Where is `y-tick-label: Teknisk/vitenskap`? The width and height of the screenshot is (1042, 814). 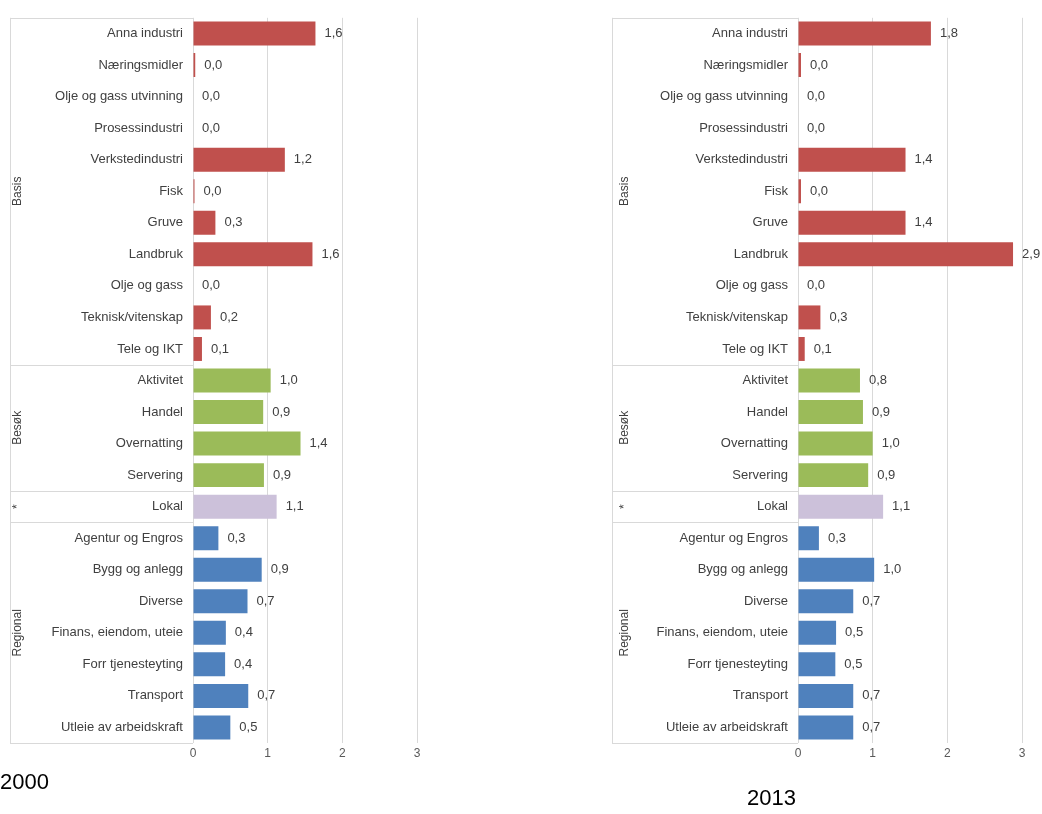
y-tick-label: Teknisk/vitenskap is located at coordinates (737, 316).